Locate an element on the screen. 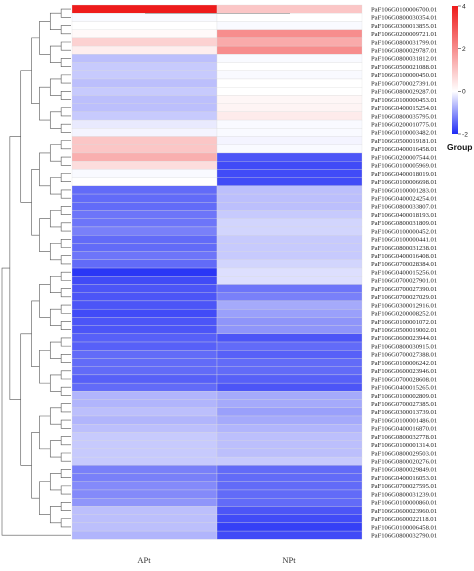  column-label-apt: APt is located at coordinates (144, 560).